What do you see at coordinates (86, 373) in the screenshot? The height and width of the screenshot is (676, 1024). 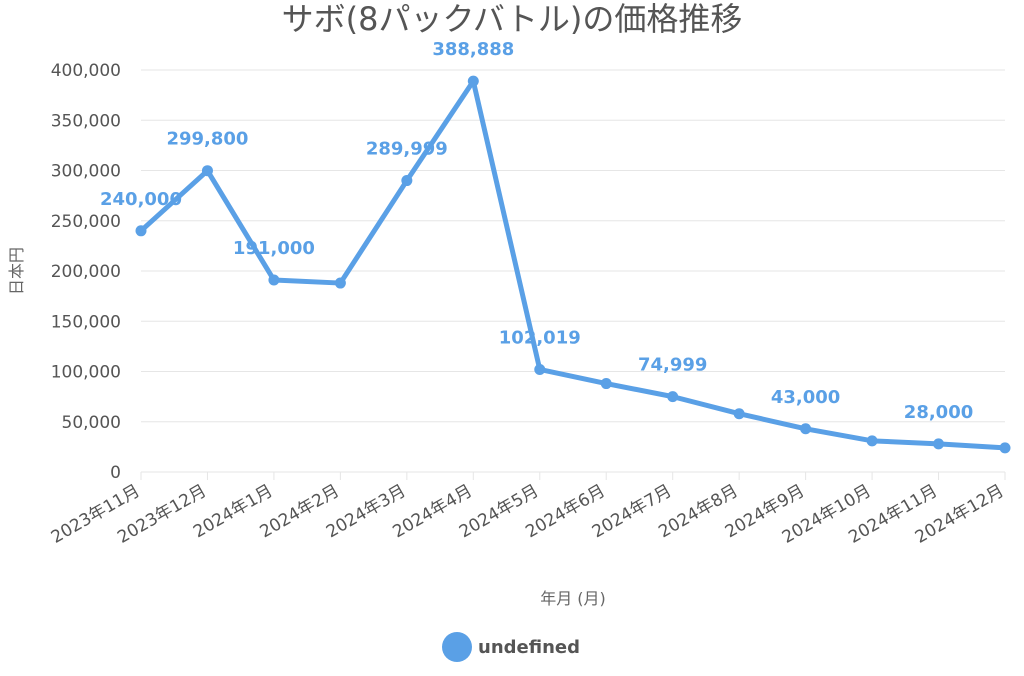 I see `y-tick-label: 100,000` at bounding box center [86, 373].